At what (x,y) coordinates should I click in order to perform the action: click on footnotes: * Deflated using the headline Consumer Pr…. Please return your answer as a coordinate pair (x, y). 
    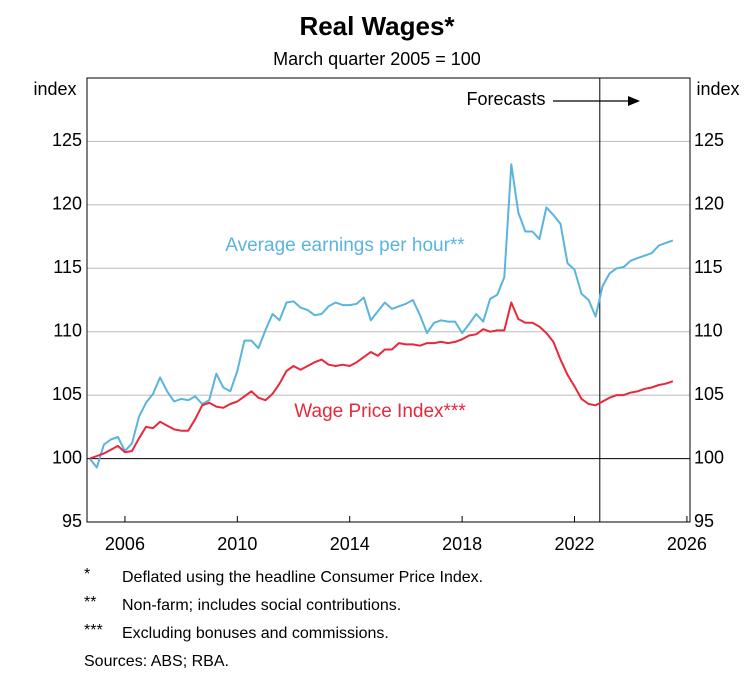
    Looking at the image, I should click on (283, 618).